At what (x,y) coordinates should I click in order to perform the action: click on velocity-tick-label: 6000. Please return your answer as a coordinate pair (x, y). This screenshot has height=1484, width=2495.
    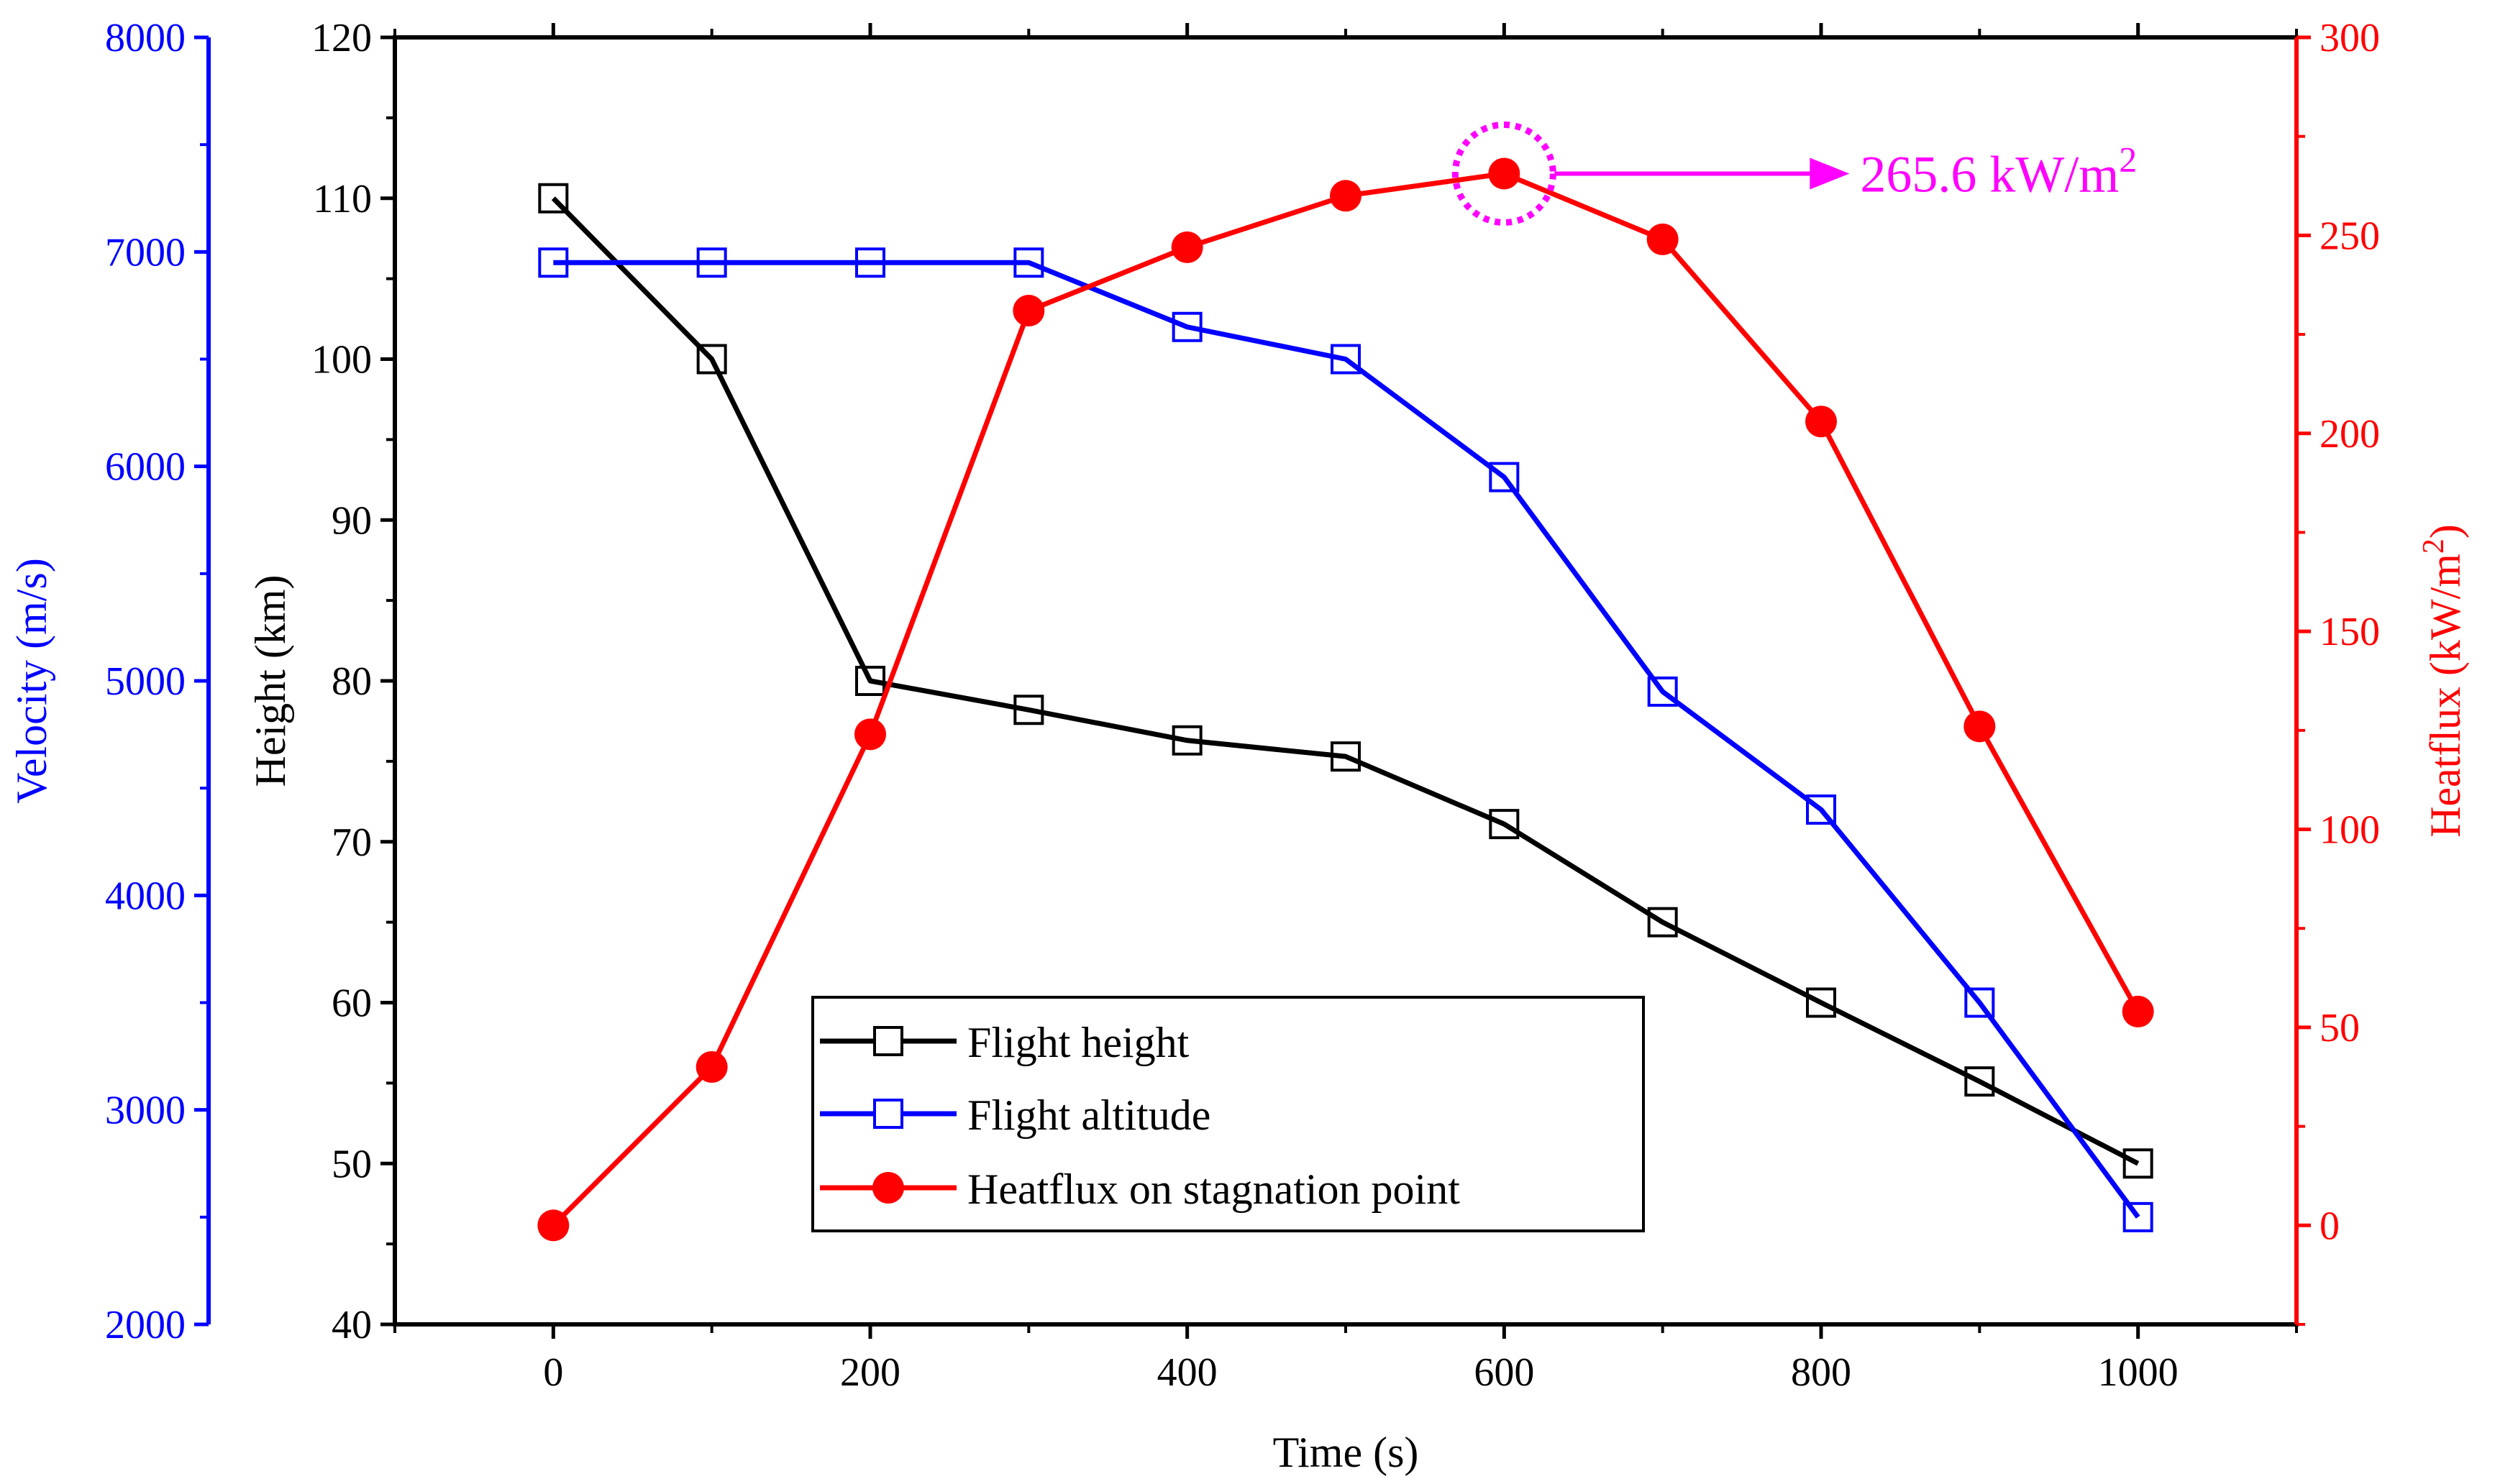
    Looking at the image, I should click on (145, 467).